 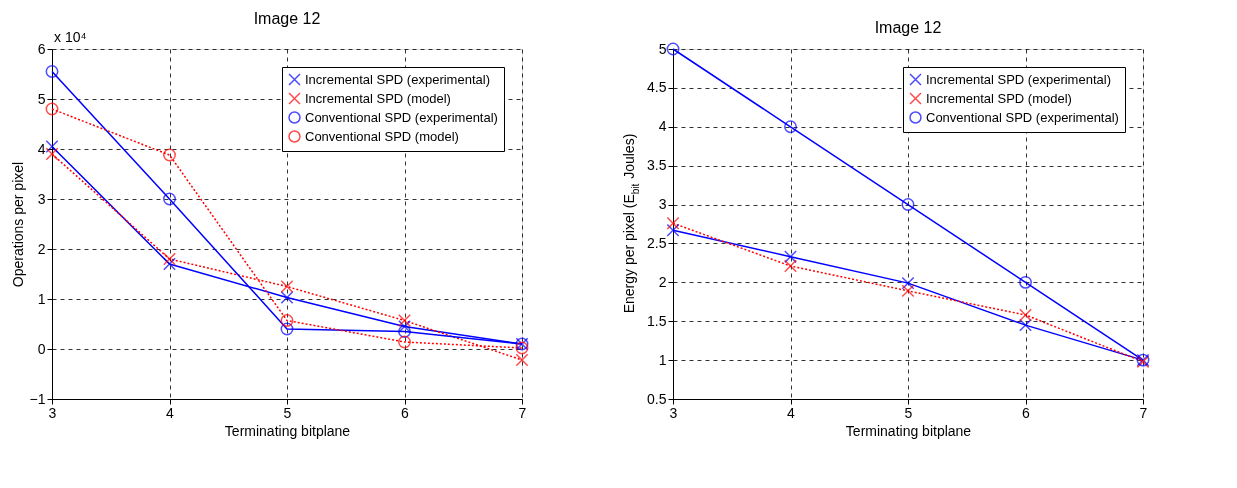 I want to click on y-tick-label: 3.5, so click(x=657, y=165).